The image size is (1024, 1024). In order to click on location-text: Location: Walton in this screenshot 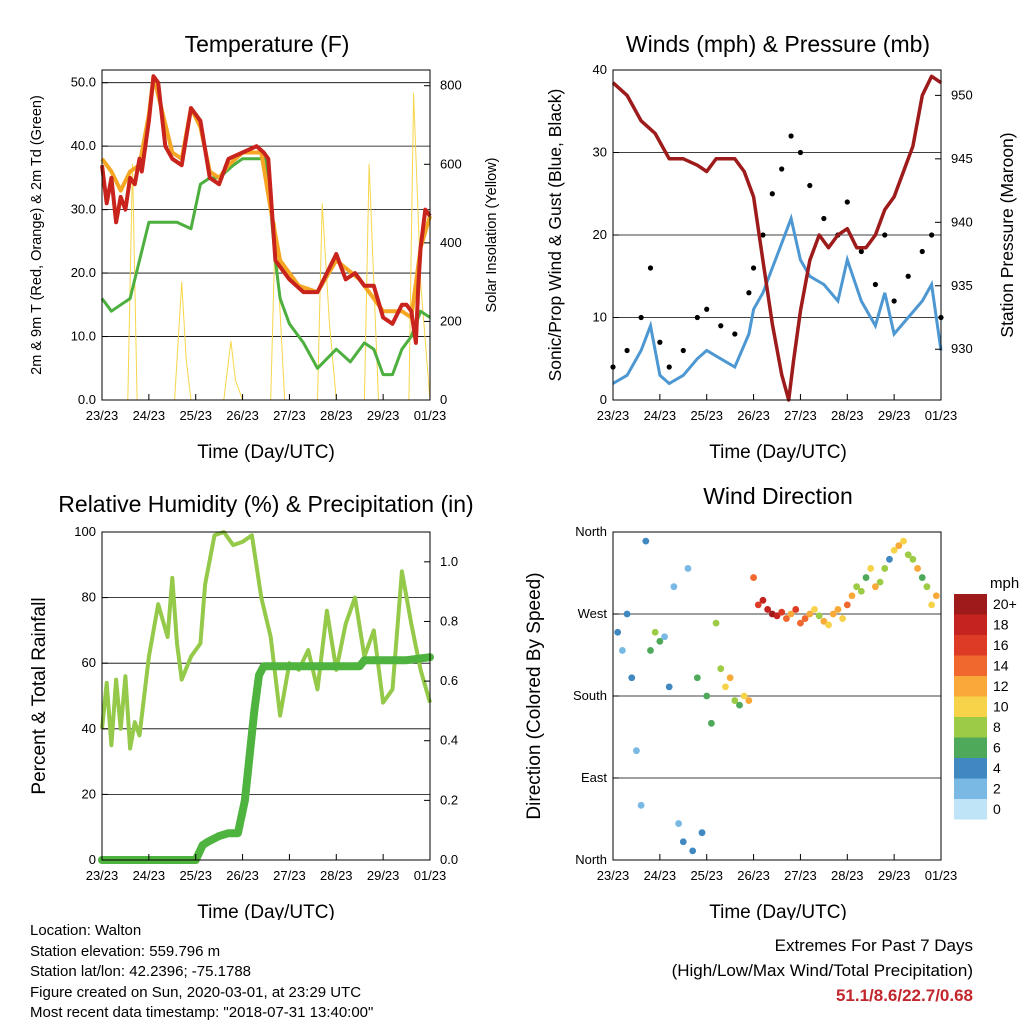, I will do `click(86, 930)`.